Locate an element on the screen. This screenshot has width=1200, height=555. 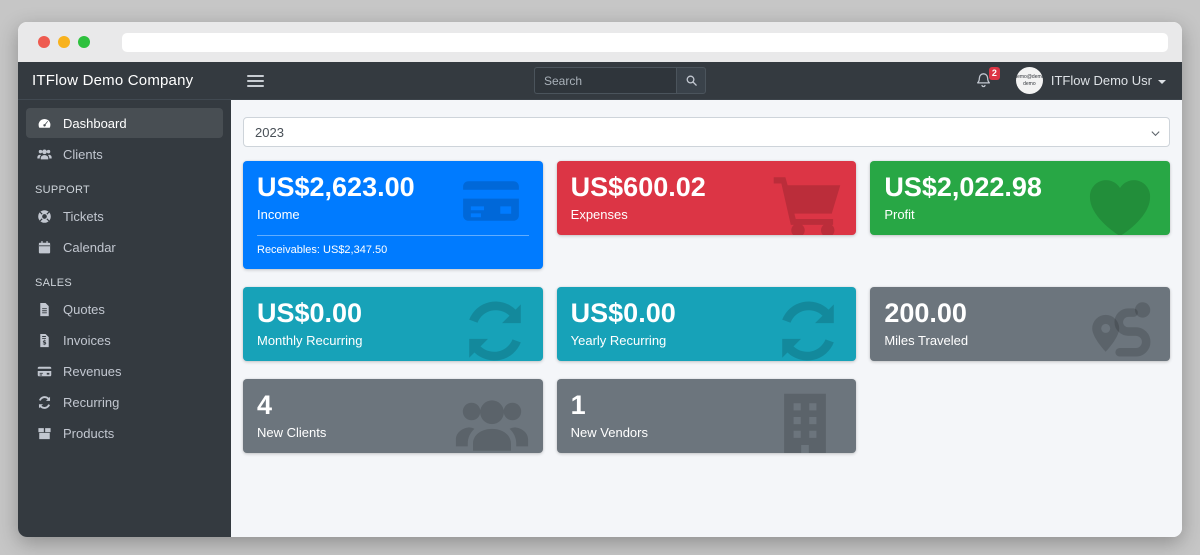
avatar-text: demo@demo is located at coordinates (1029, 77).